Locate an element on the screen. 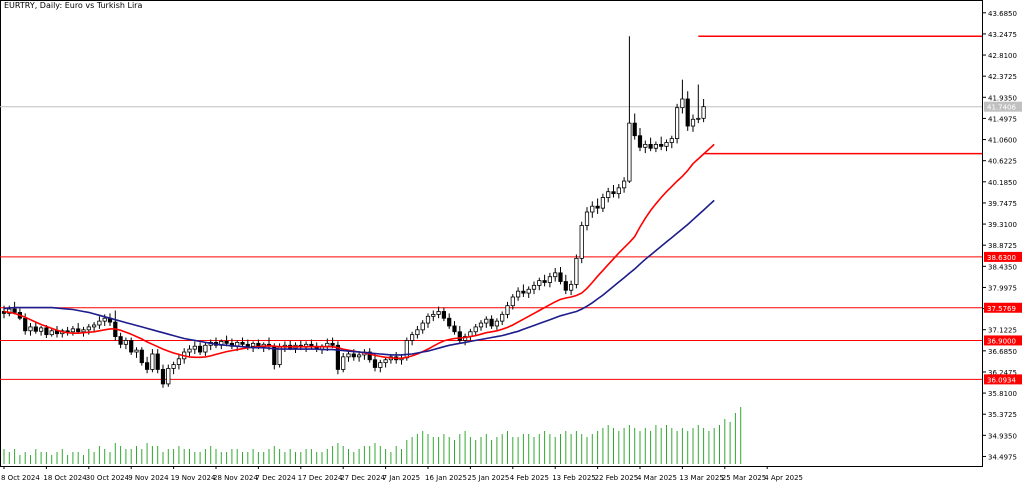 The image size is (1024, 489). y-tick-label: 42.8100 is located at coordinates (1002, 56).